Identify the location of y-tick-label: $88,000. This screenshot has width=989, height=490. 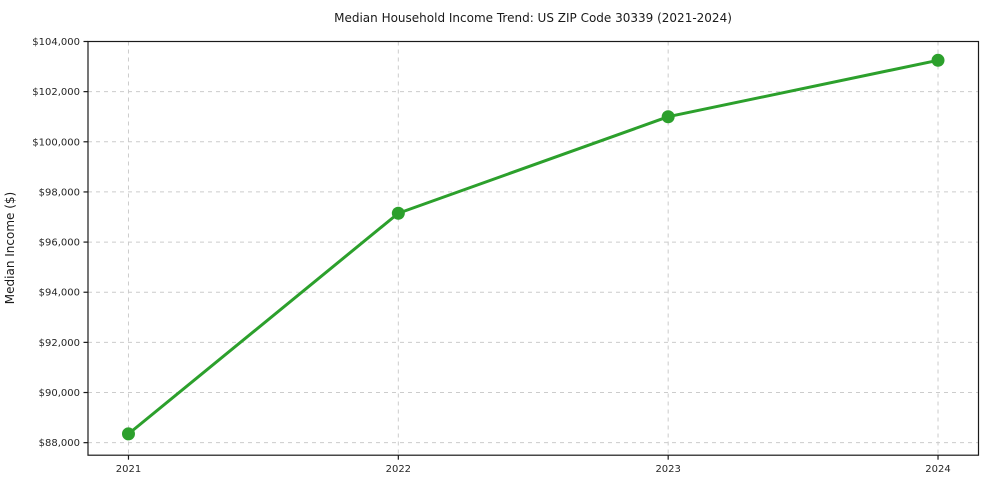
(59, 443).